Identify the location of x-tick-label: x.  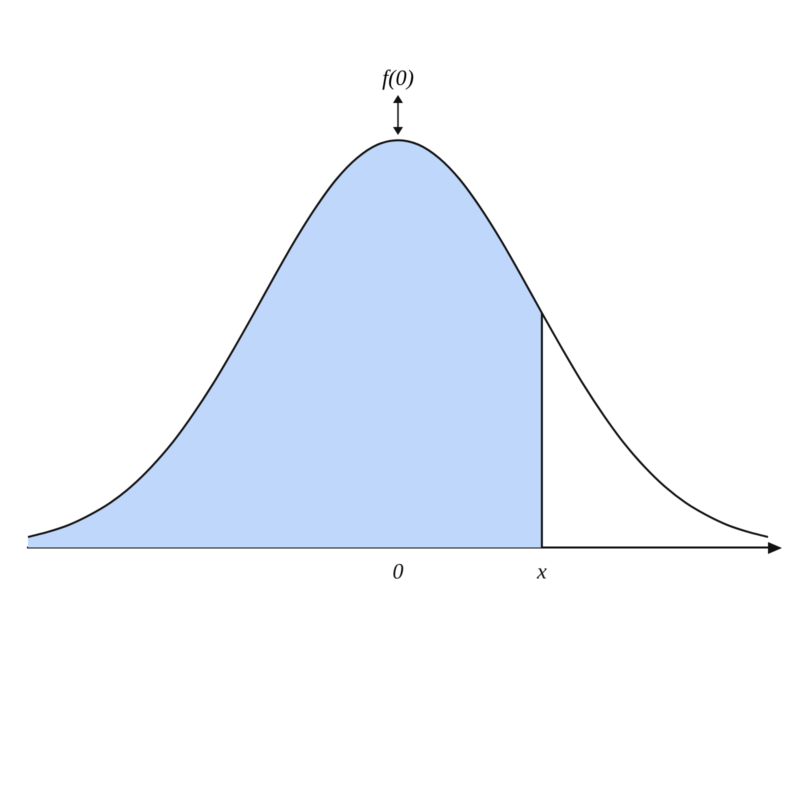
(542, 571).